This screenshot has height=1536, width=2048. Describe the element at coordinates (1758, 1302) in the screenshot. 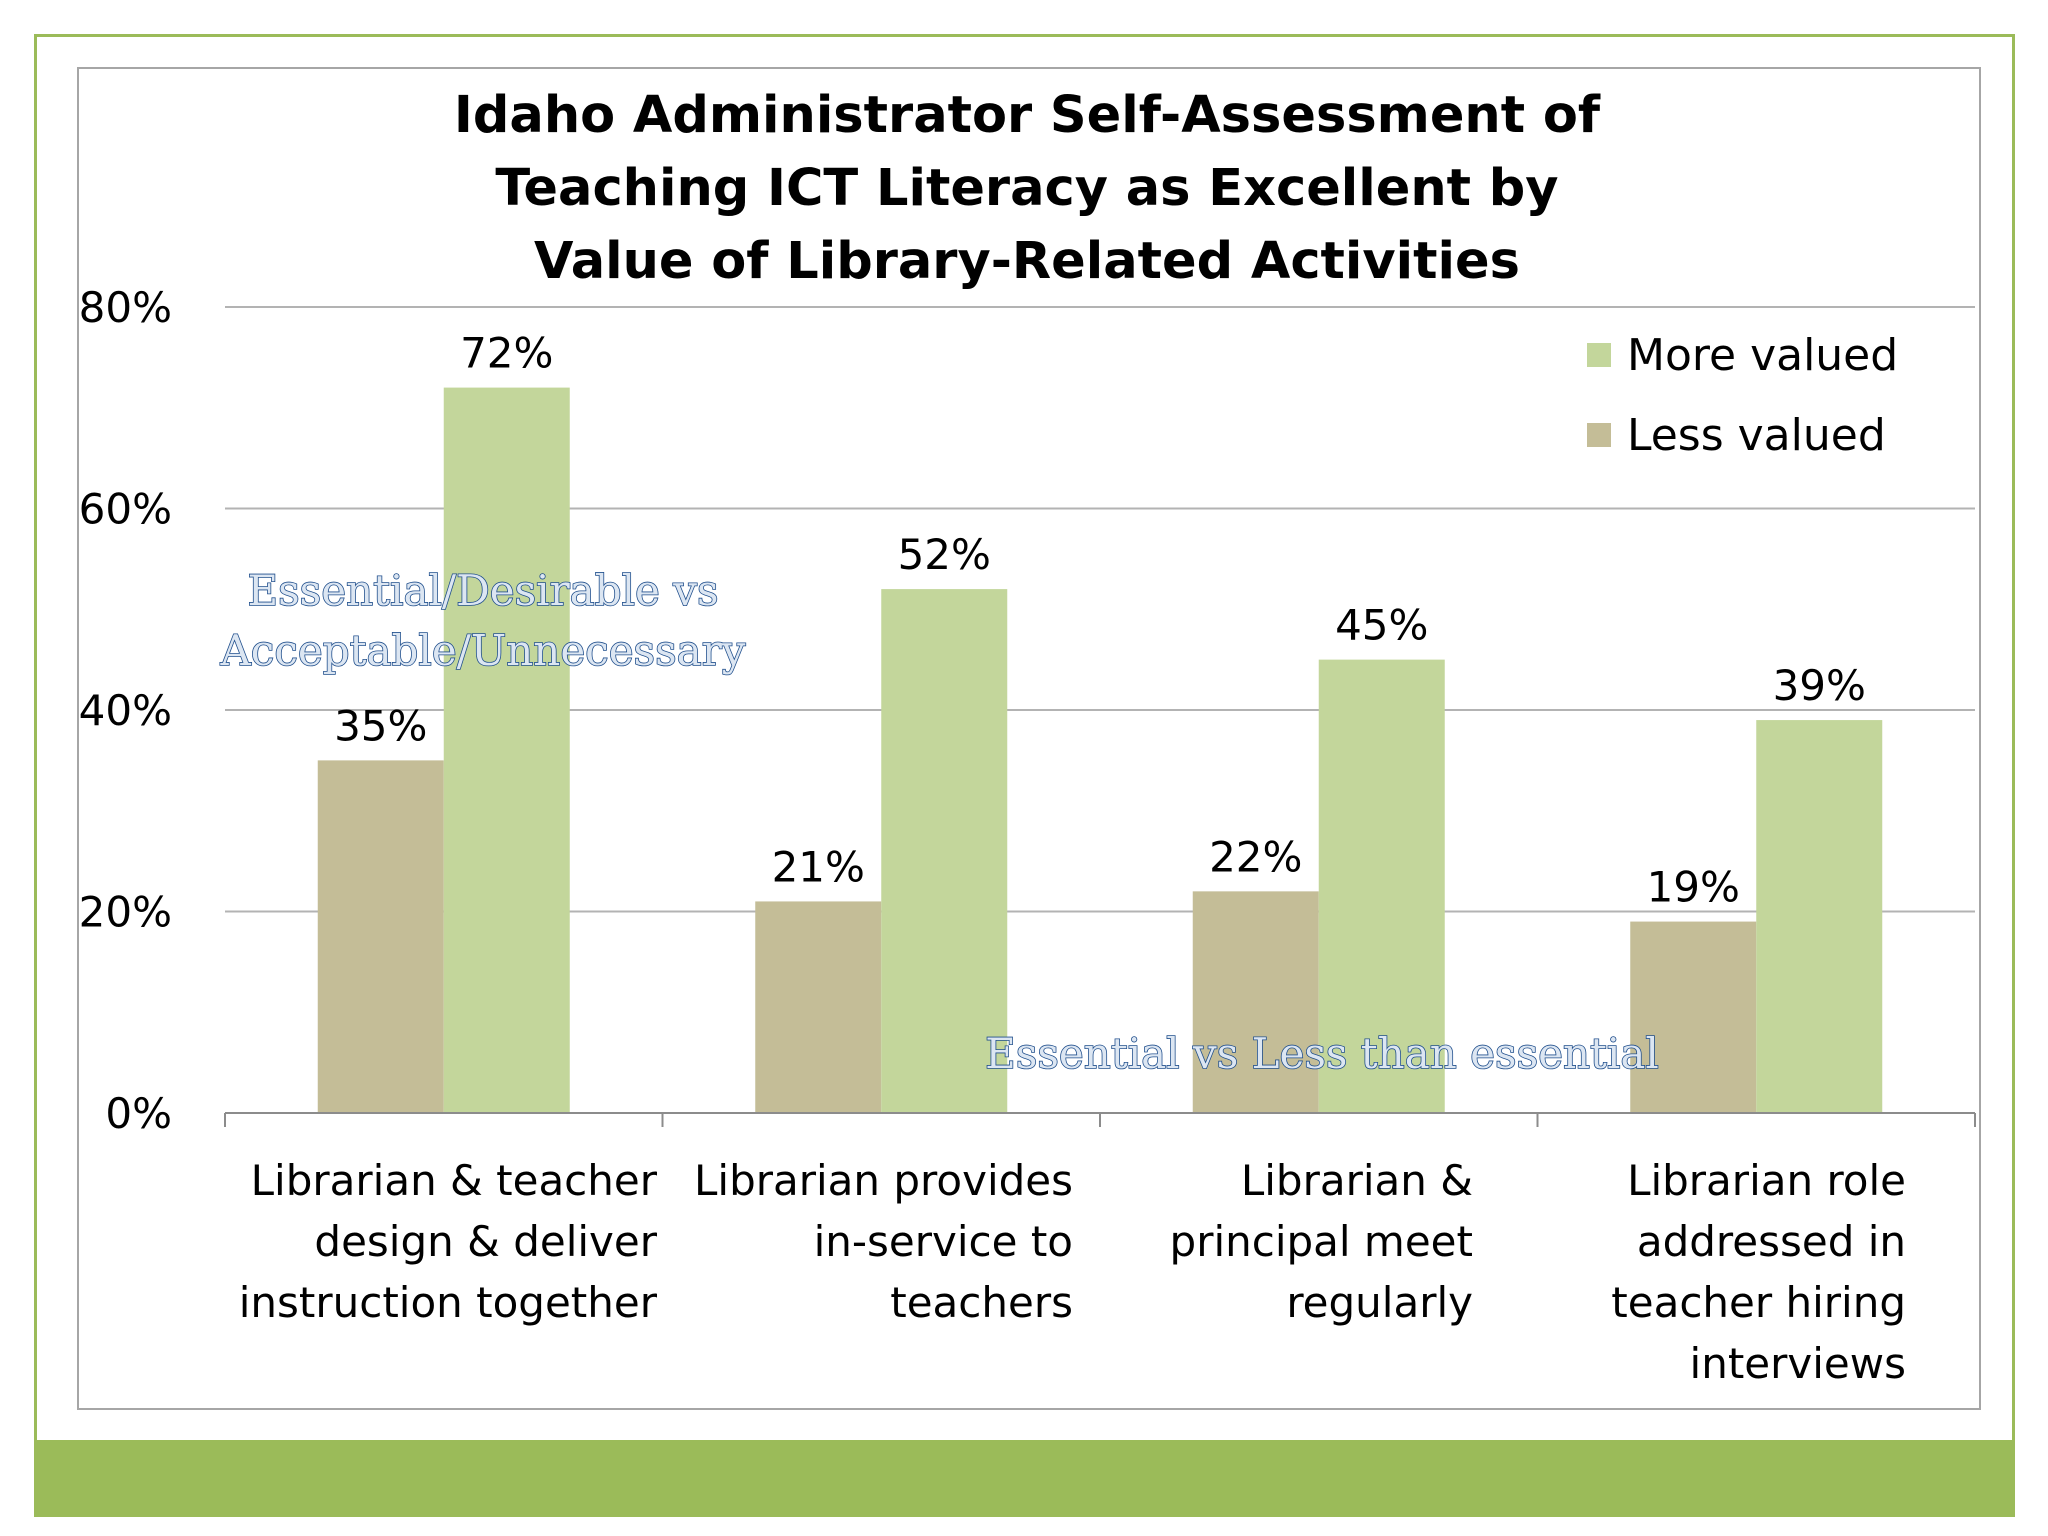

I see `category-label-line: teacher hiring` at that location.